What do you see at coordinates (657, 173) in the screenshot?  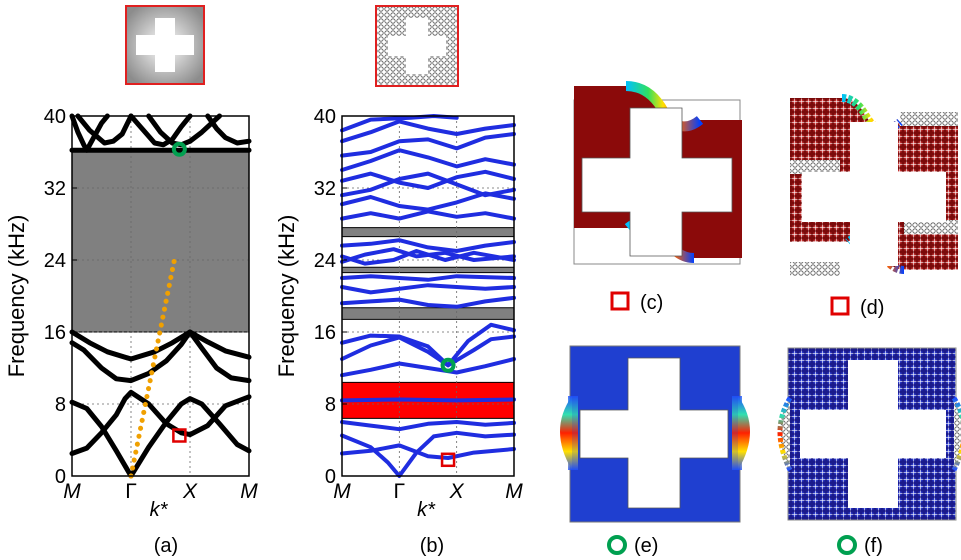 I see `mode-shape-c` at bounding box center [657, 173].